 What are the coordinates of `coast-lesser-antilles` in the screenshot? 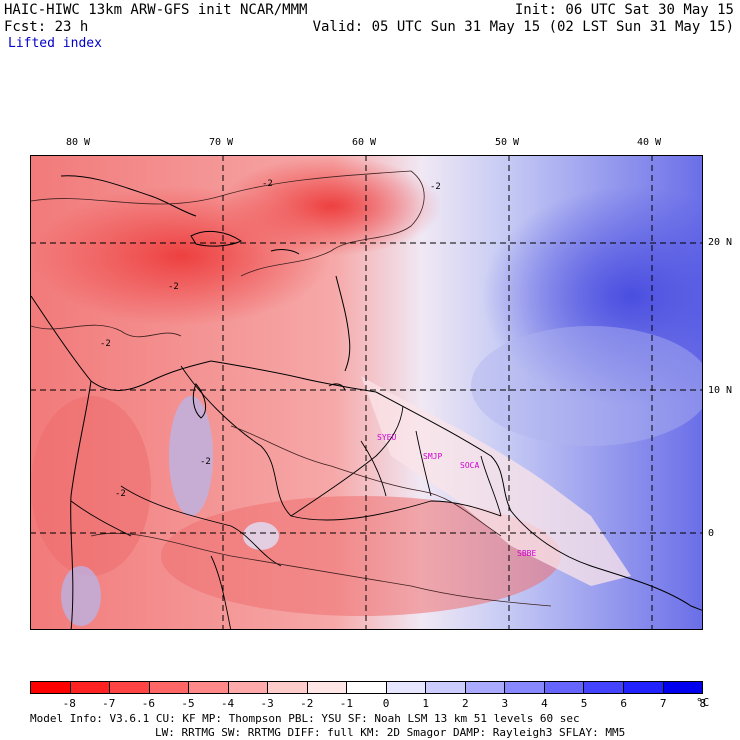 It's located at (343, 323).